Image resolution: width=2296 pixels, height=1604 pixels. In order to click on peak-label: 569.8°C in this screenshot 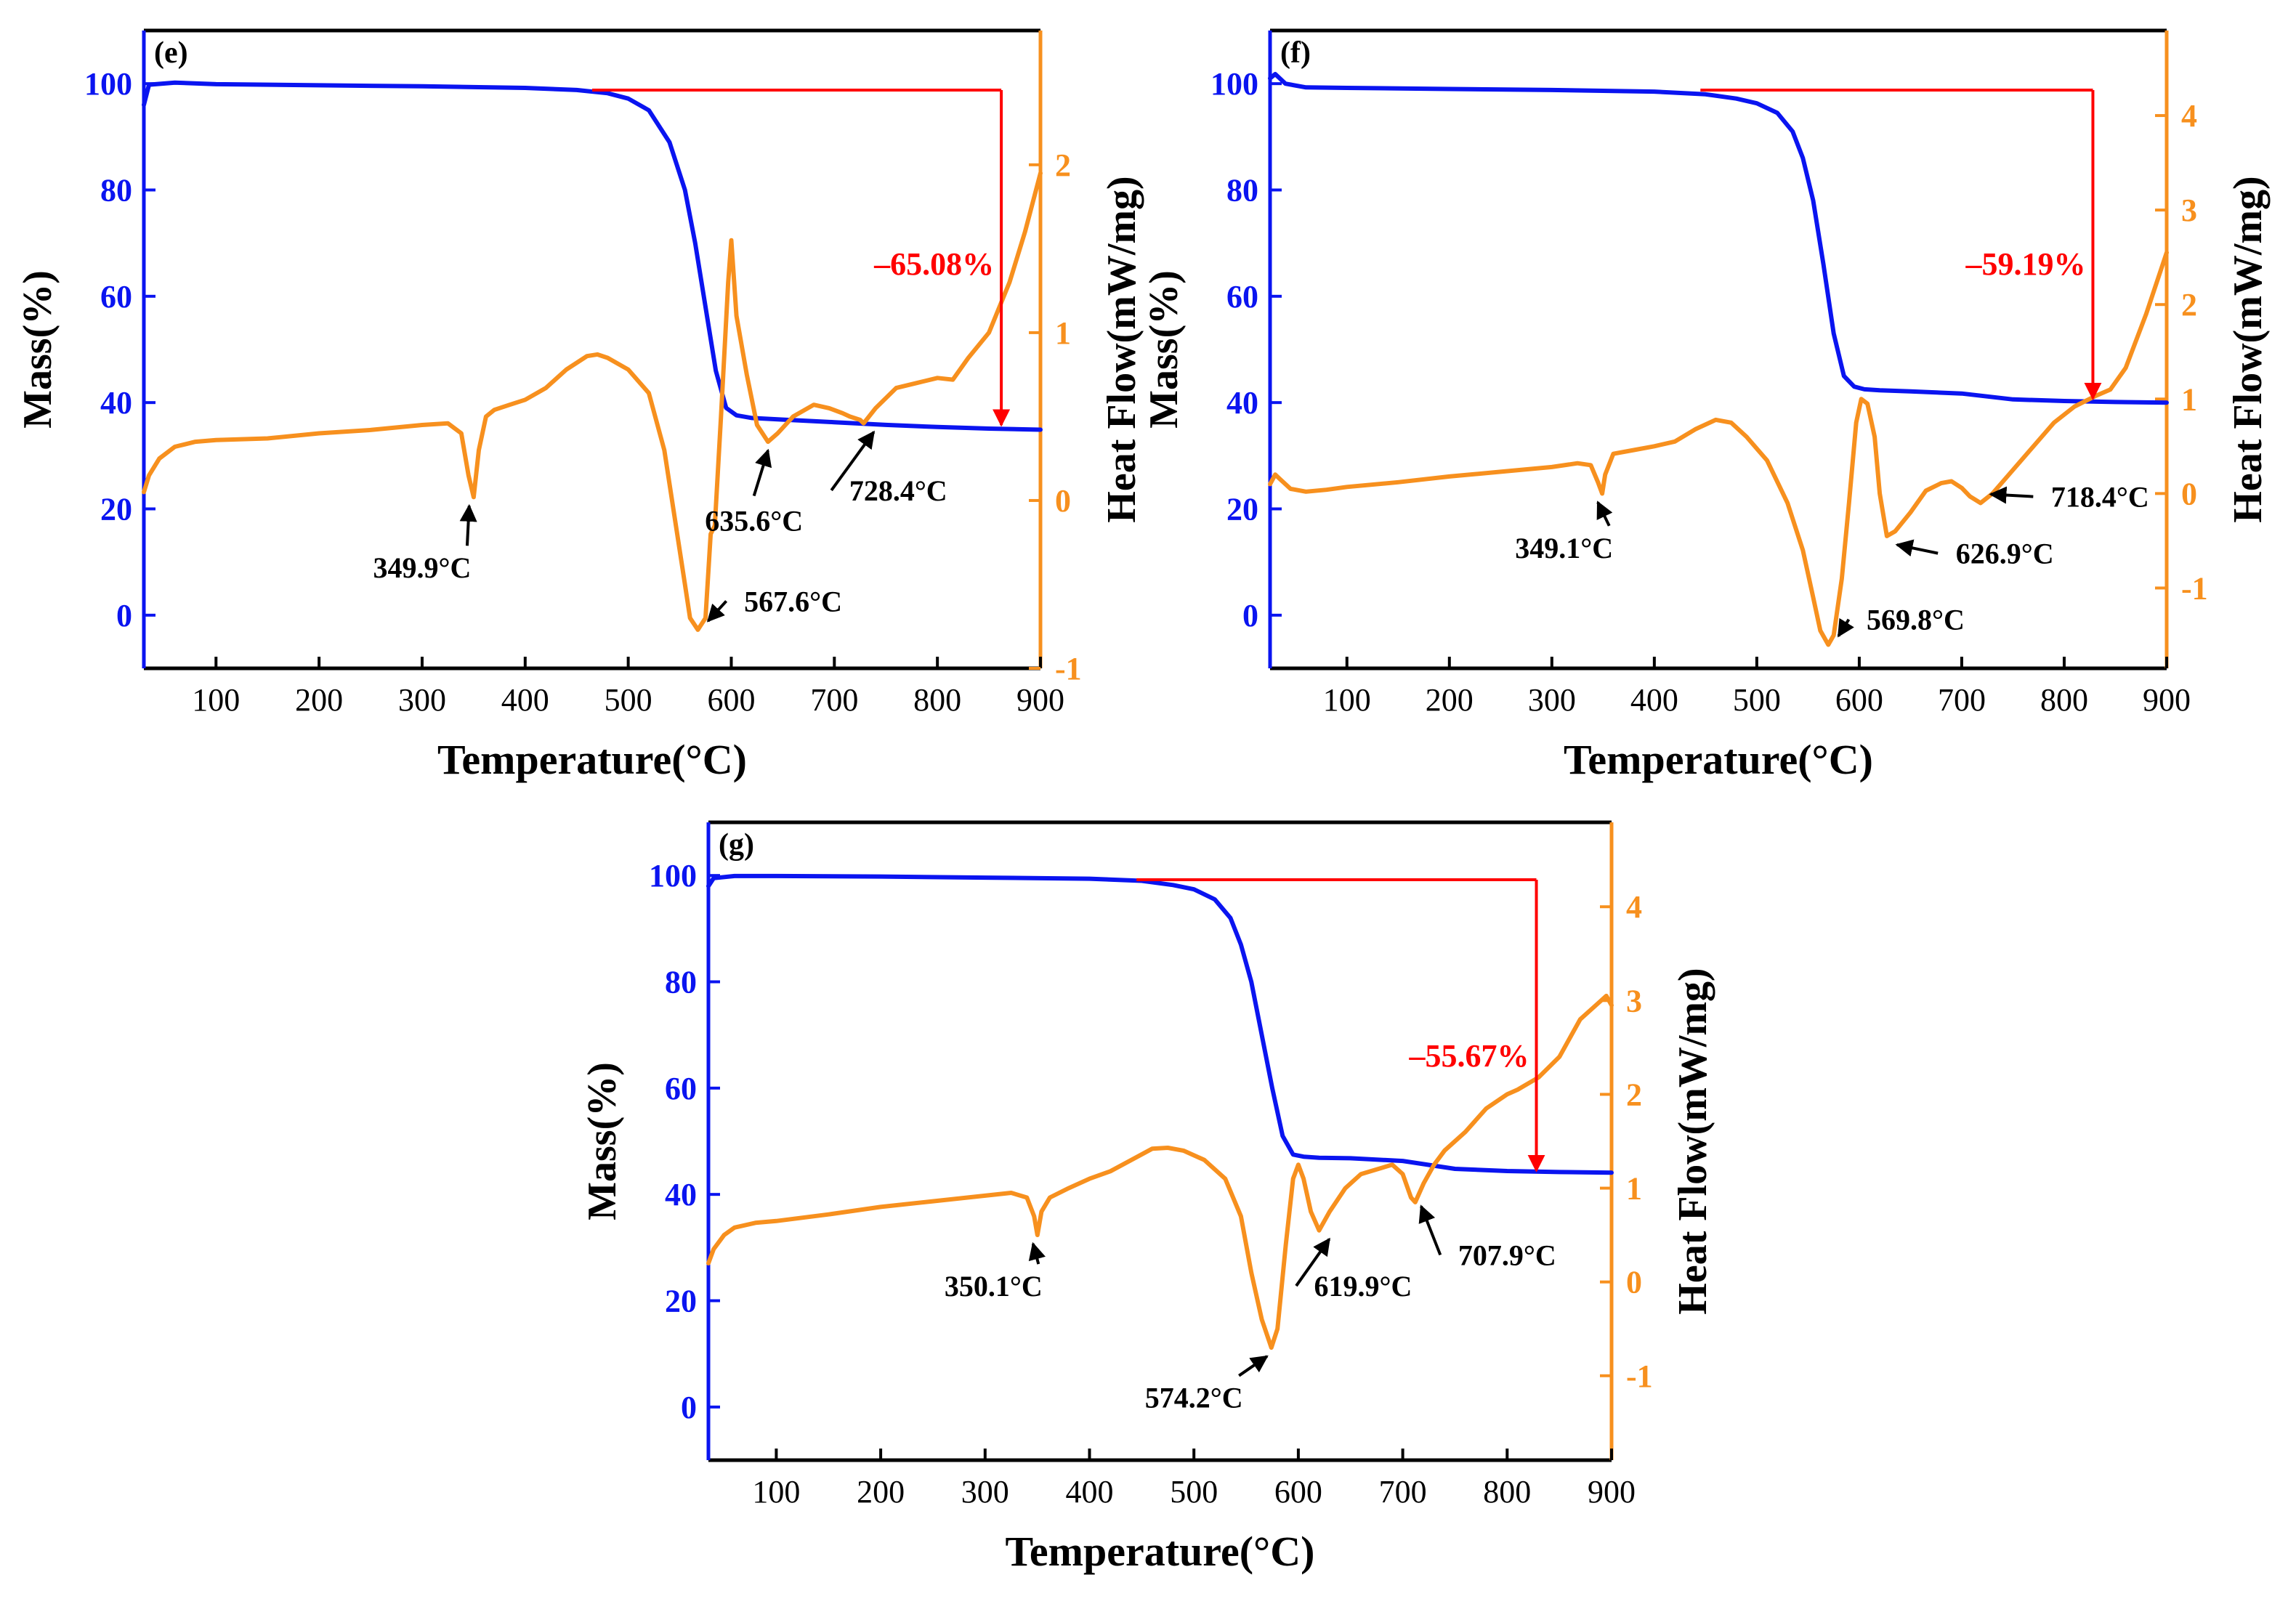, I will do `click(1916, 620)`.